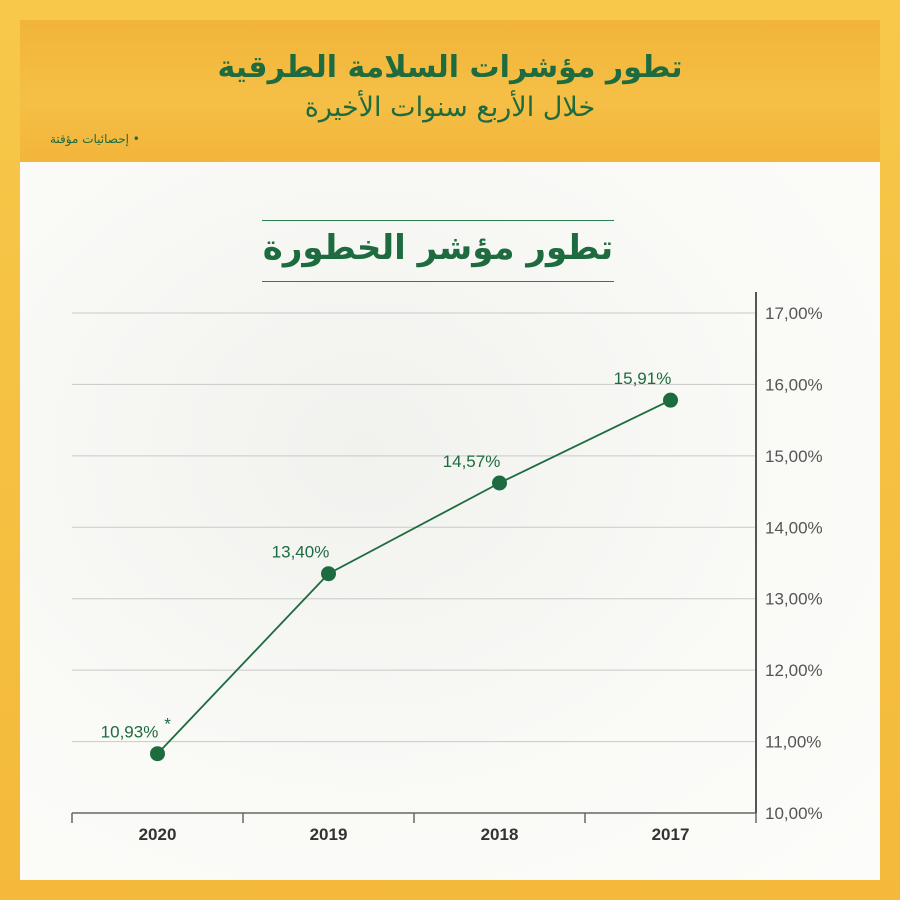 Image resolution: width=900 pixels, height=900 pixels. I want to click on chart-title-rule-bottom, so click(438, 281).